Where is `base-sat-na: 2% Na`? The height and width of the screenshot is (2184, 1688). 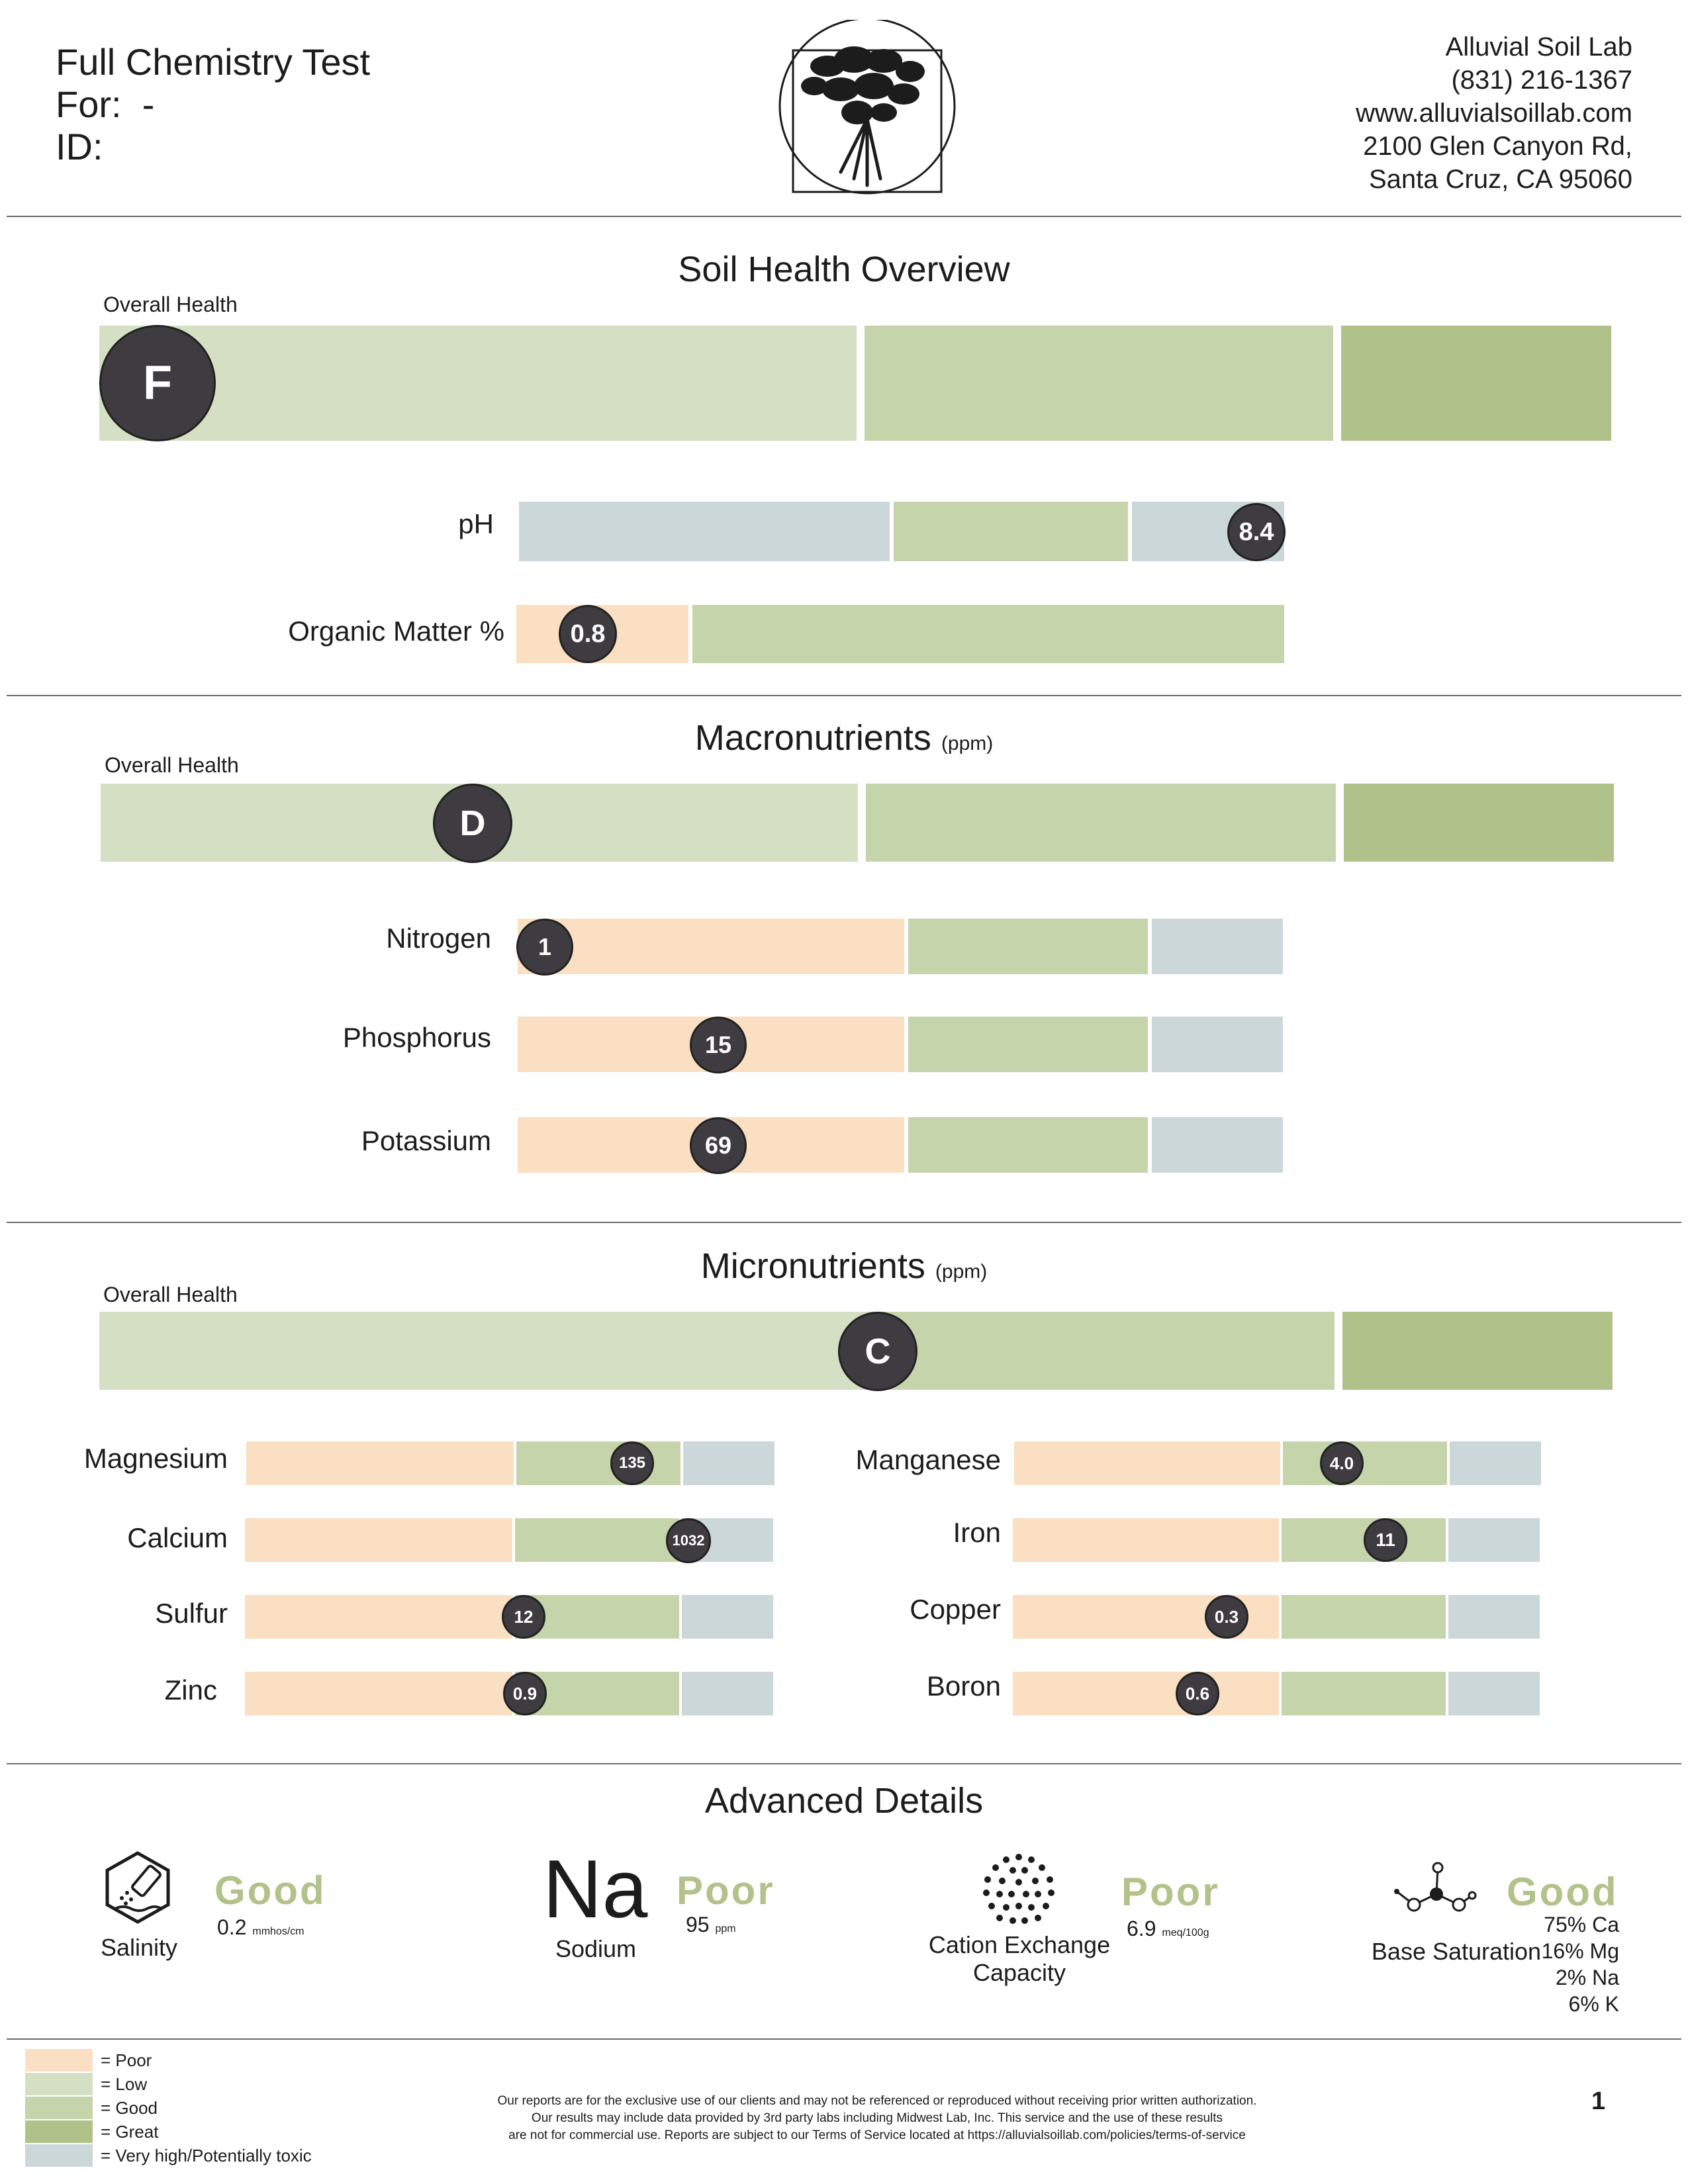 base-sat-na: 2% Na is located at coordinates (1587, 1977).